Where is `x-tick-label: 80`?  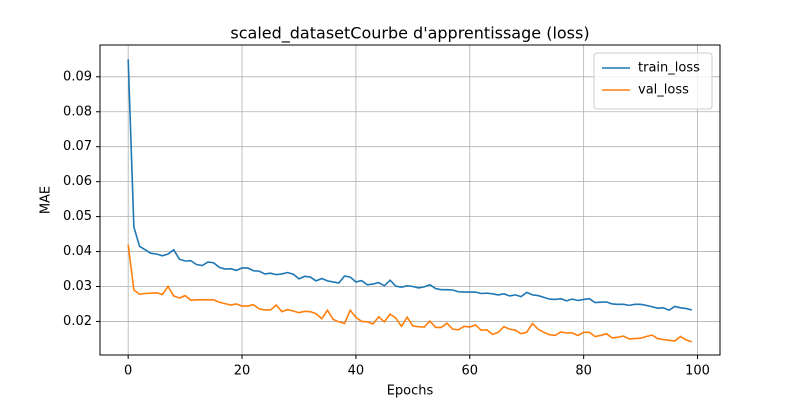
x-tick-label: 80 is located at coordinates (583, 371).